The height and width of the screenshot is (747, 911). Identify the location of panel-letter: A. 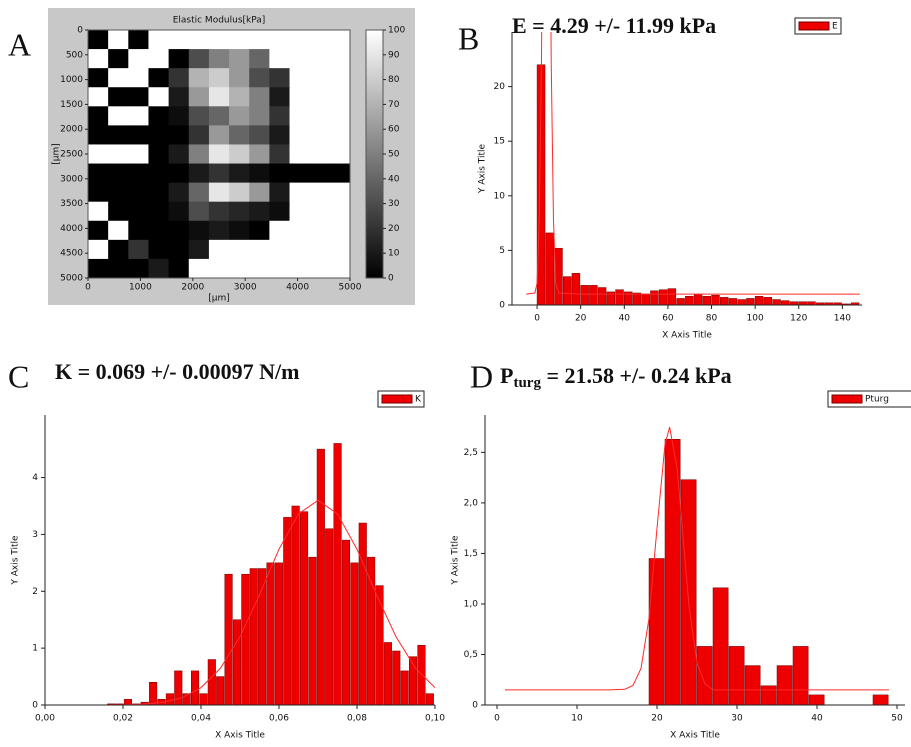
(19, 44).